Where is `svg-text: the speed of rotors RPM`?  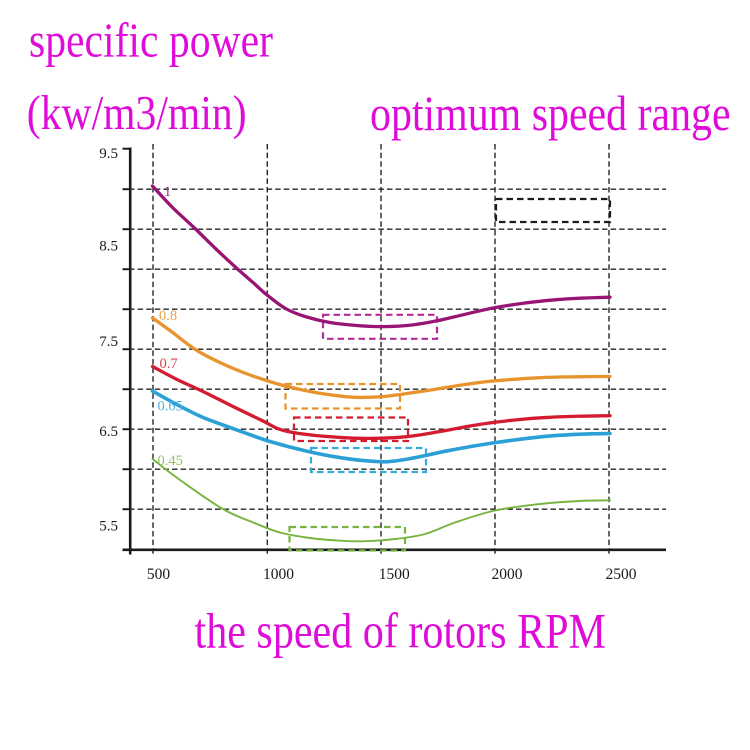
svg-text: the speed of rotors RPM is located at coordinates (400, 630).